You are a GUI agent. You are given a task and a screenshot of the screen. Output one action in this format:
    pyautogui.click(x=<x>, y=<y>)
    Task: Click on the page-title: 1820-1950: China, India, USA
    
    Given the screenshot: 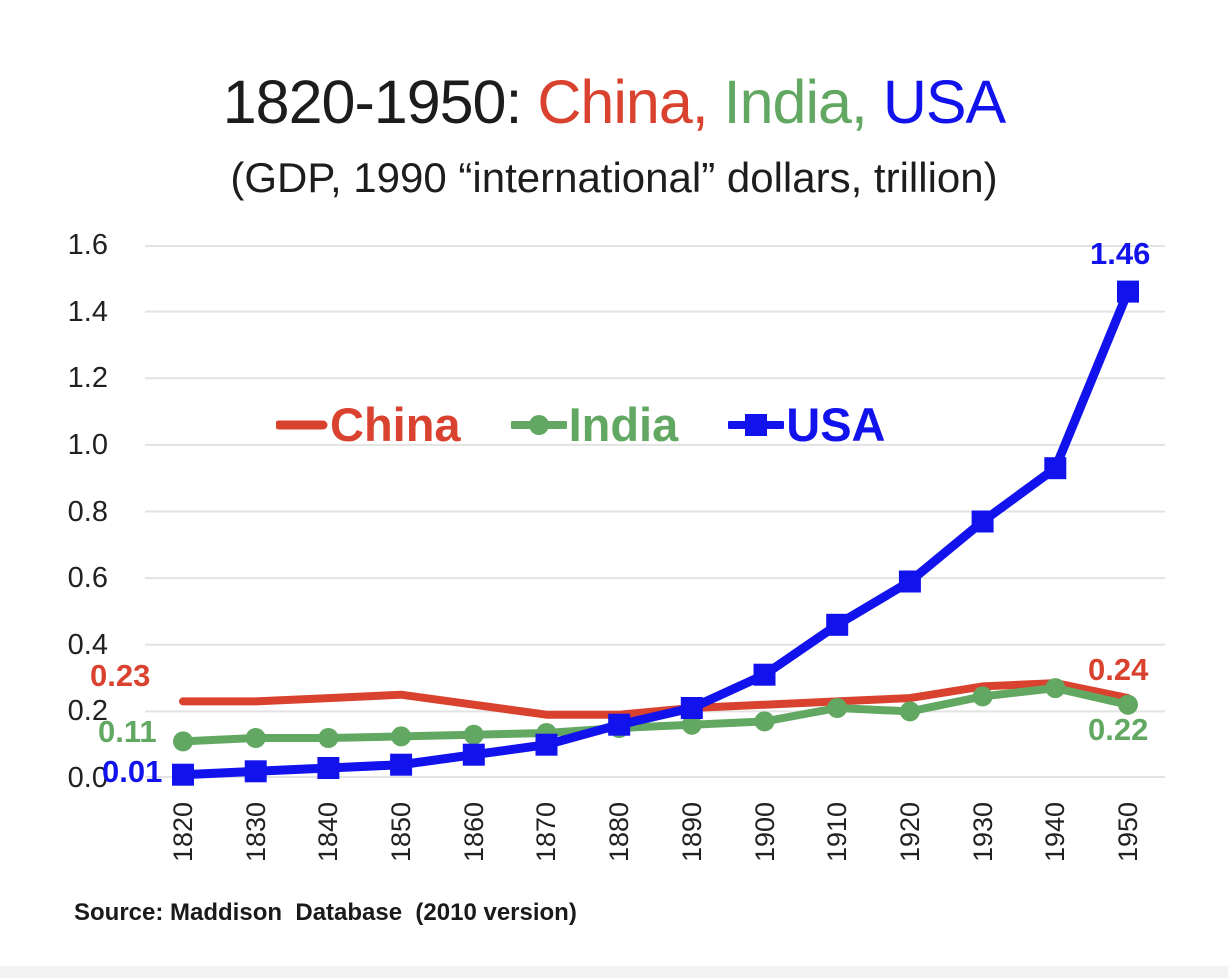 What is the action you would take?
    pyautogui.click(x=614, y=102)
    